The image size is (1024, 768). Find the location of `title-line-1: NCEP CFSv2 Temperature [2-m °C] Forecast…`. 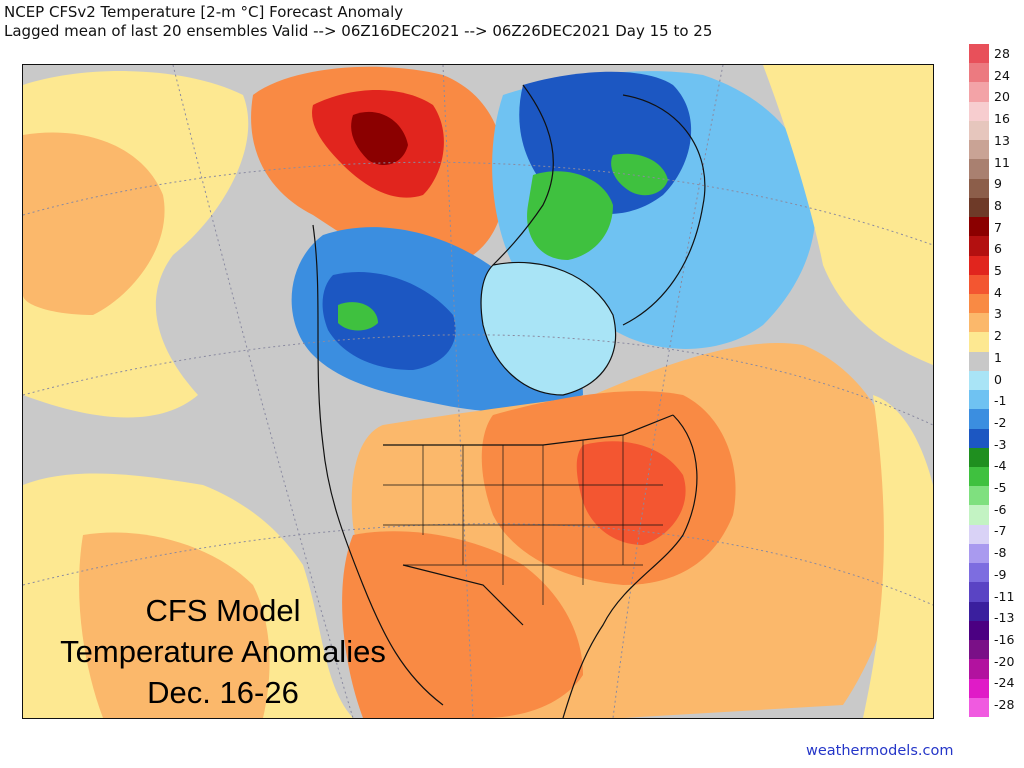

title-line-1: NCEP CFSv2 Temperature [2-m °C] Forecast… is located at coordinates (204, 12).